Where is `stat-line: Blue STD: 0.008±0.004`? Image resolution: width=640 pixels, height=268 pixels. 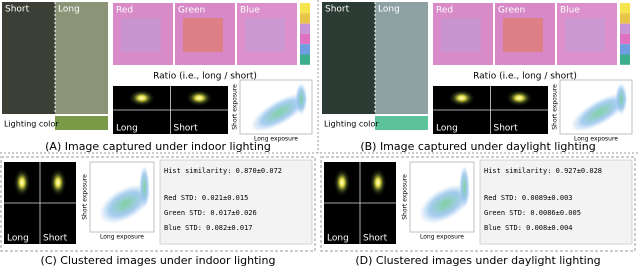 stat-line: Blue STD: 0.008±0.004 is located at coordinates (528, 228).